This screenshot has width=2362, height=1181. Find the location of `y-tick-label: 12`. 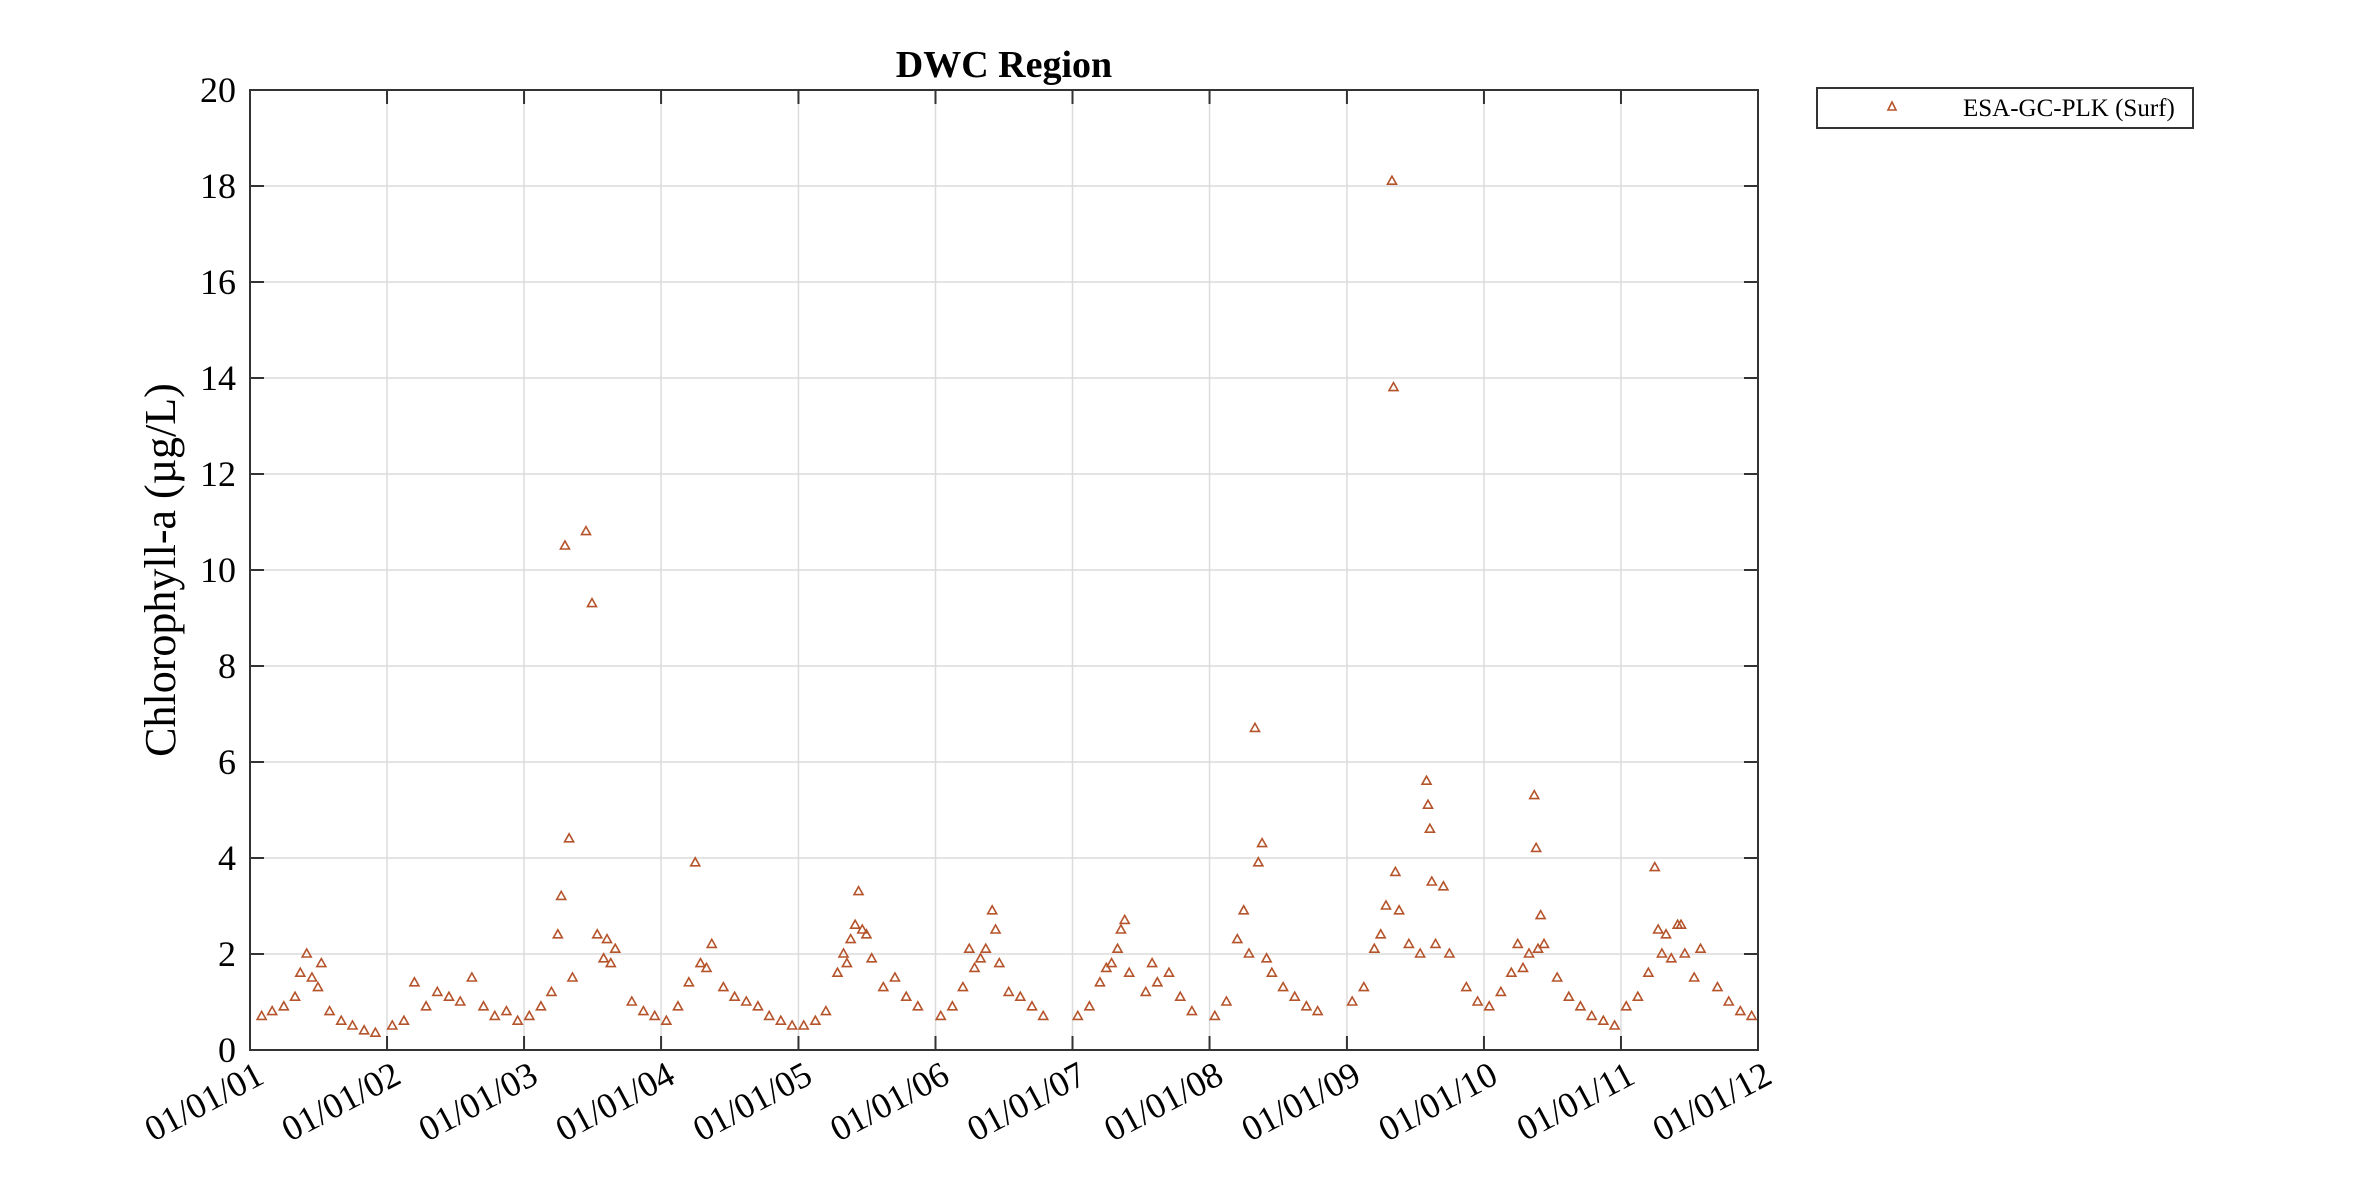

y-tick-label: 12 is located at coordinates (218, 474).